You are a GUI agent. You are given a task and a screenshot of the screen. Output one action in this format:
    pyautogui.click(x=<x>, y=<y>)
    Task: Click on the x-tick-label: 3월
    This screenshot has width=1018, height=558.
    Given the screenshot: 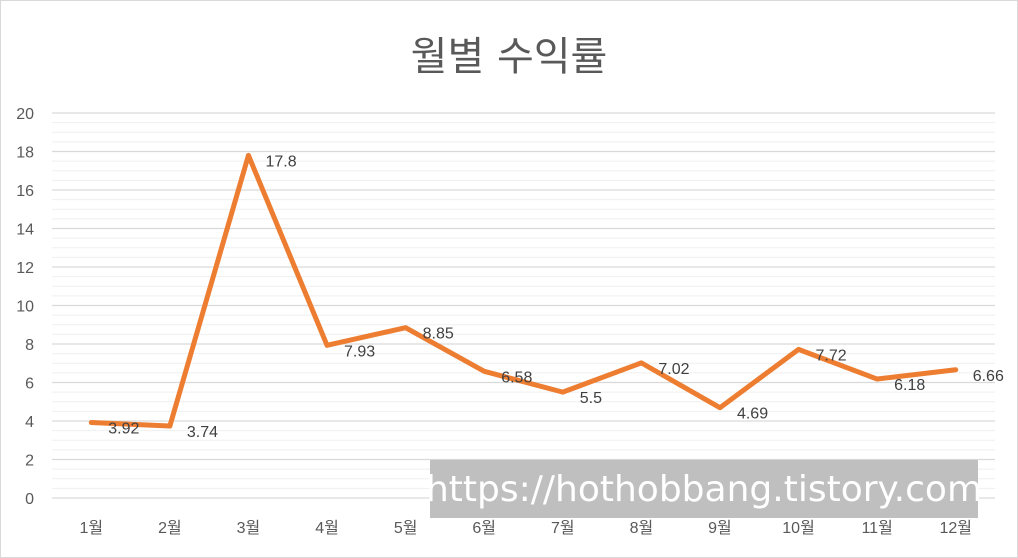 What is the action you would take?
    pyautogui.click(x=249, y=528)
    